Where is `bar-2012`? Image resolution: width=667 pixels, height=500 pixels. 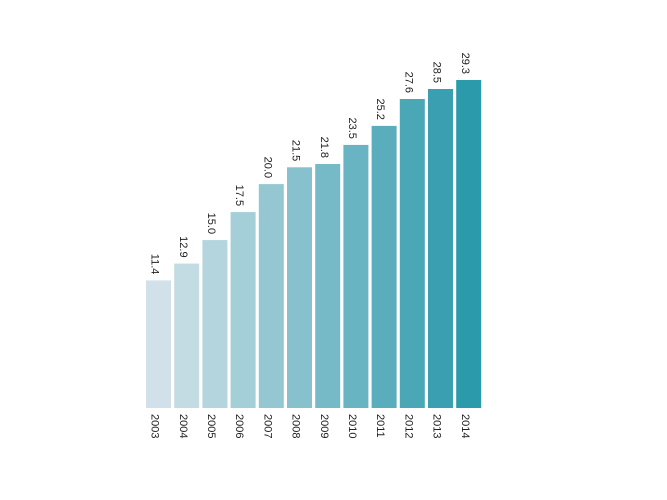
bar-2012 is located at coordinates (412, 253).